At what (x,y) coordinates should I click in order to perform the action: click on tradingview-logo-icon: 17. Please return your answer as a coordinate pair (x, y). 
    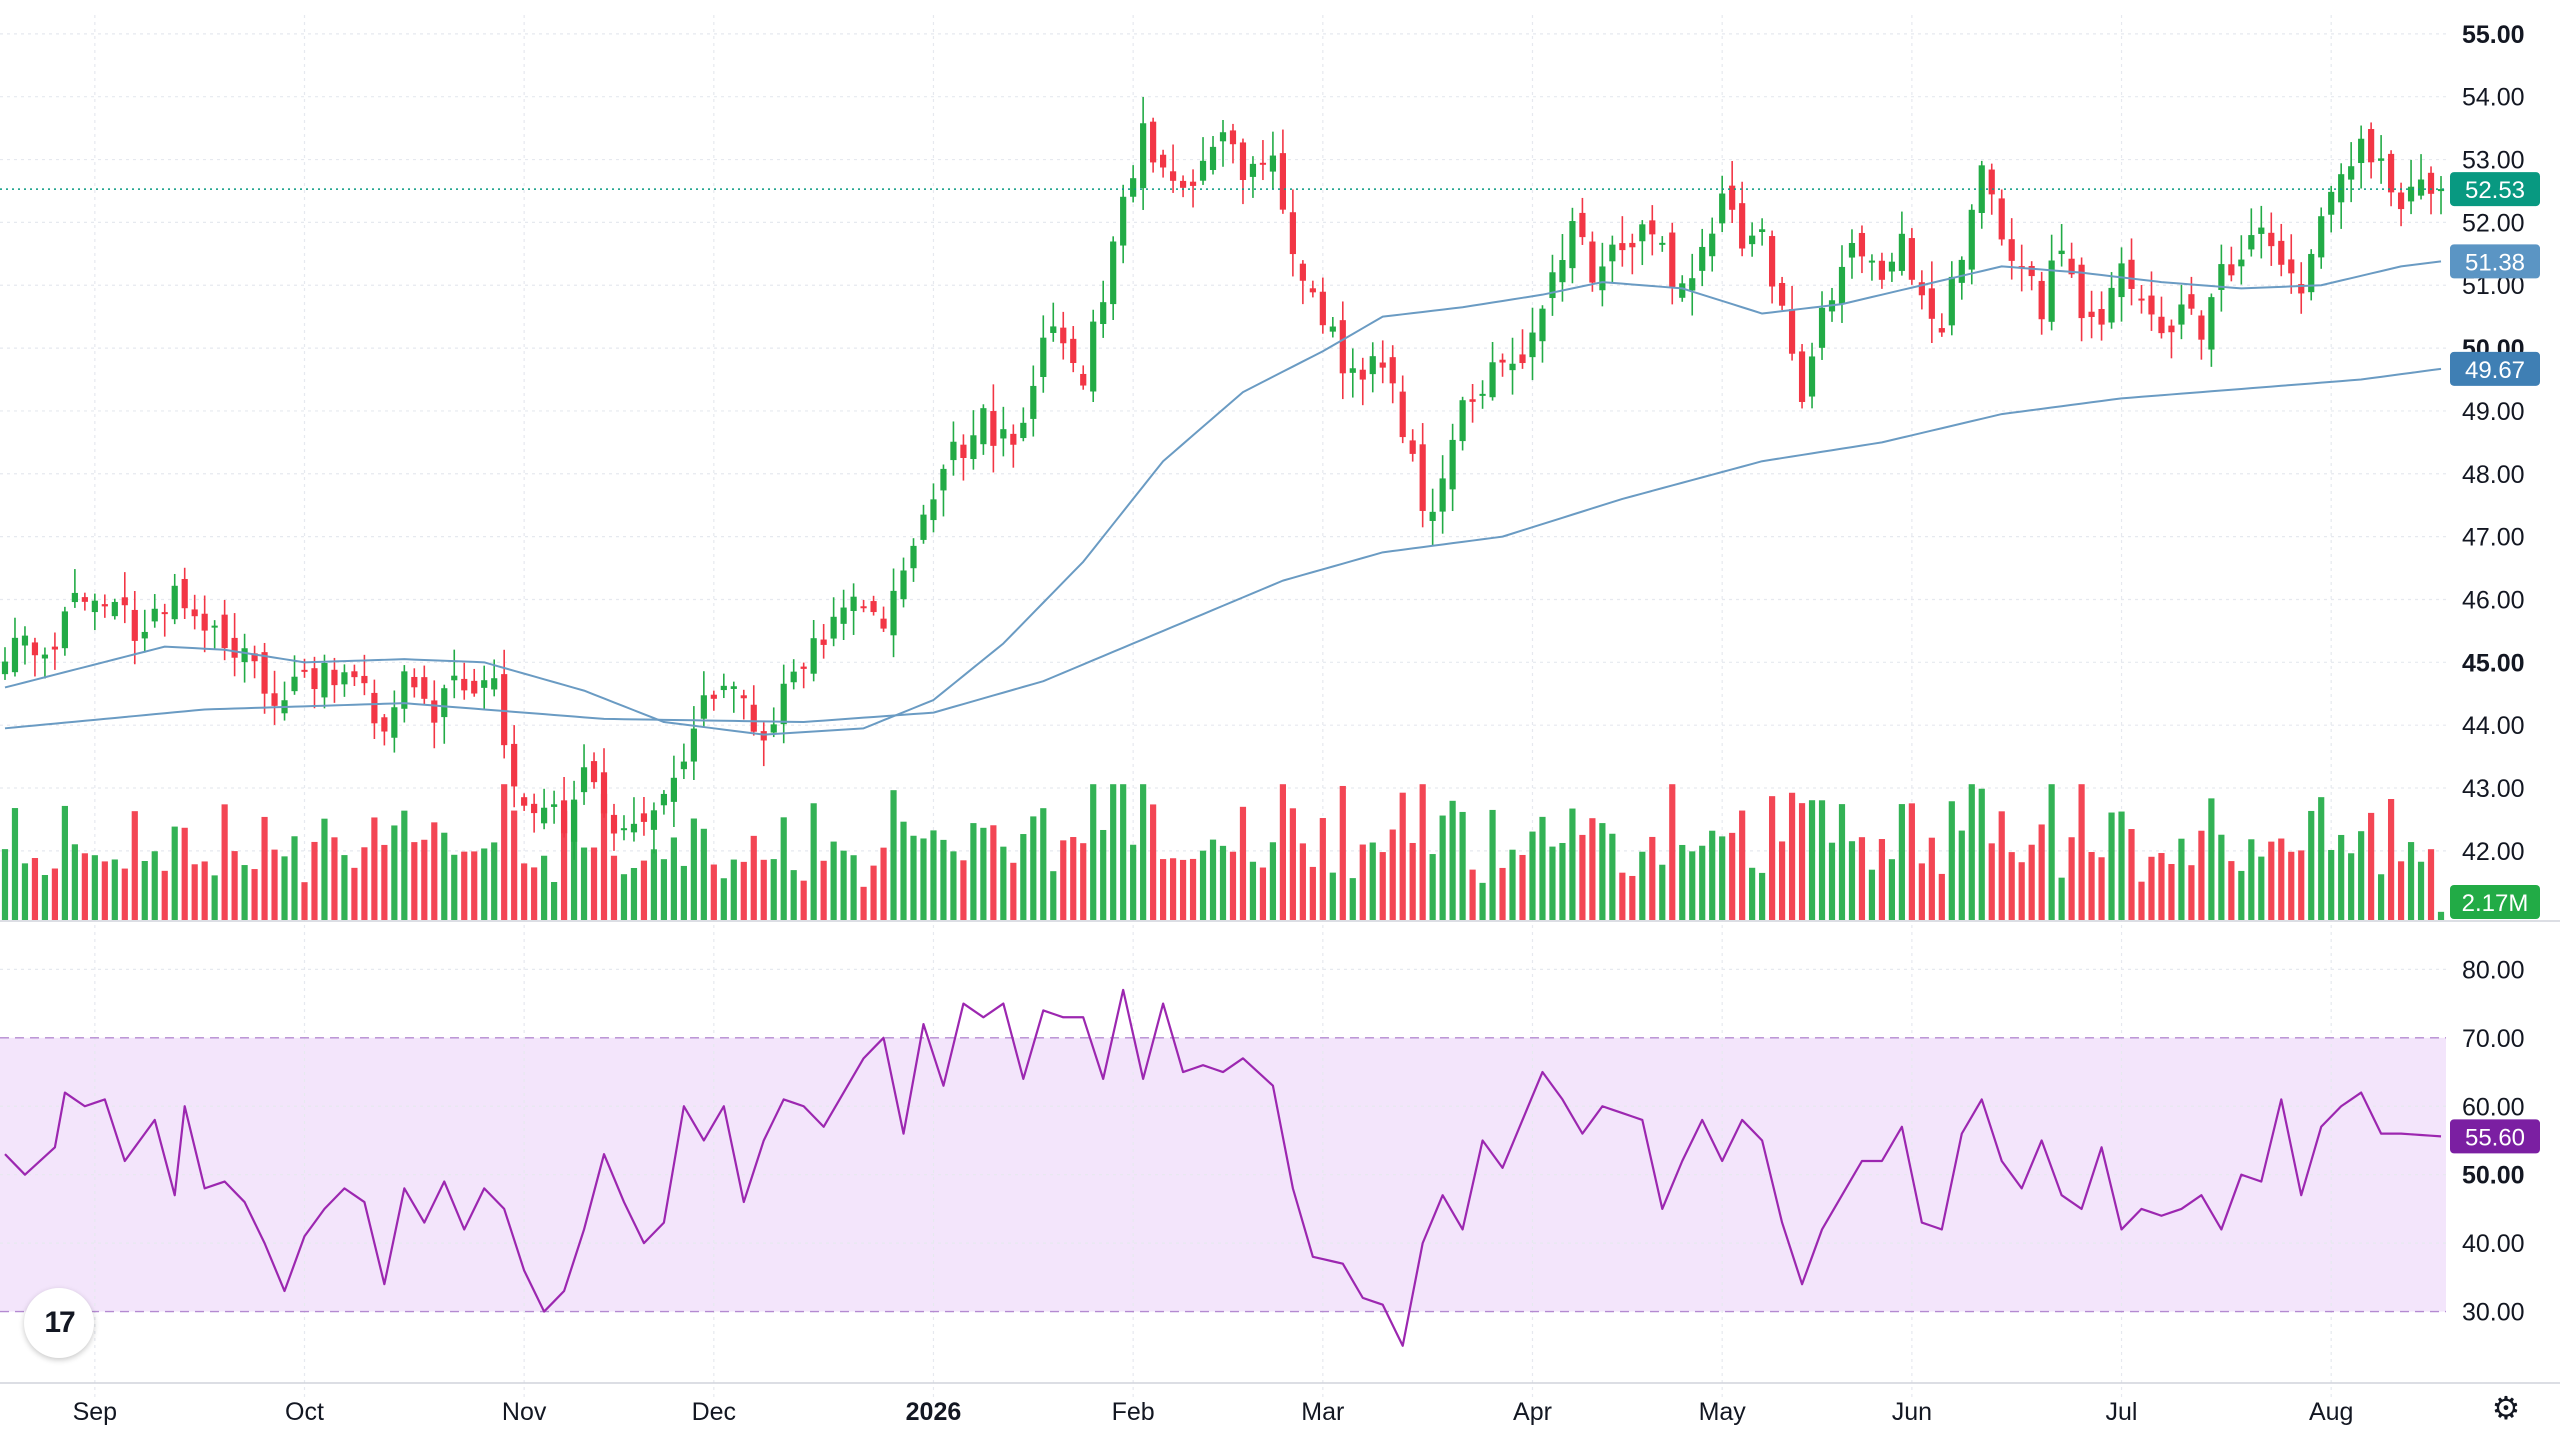
    Looking at the image, I should click on (59, 1323).